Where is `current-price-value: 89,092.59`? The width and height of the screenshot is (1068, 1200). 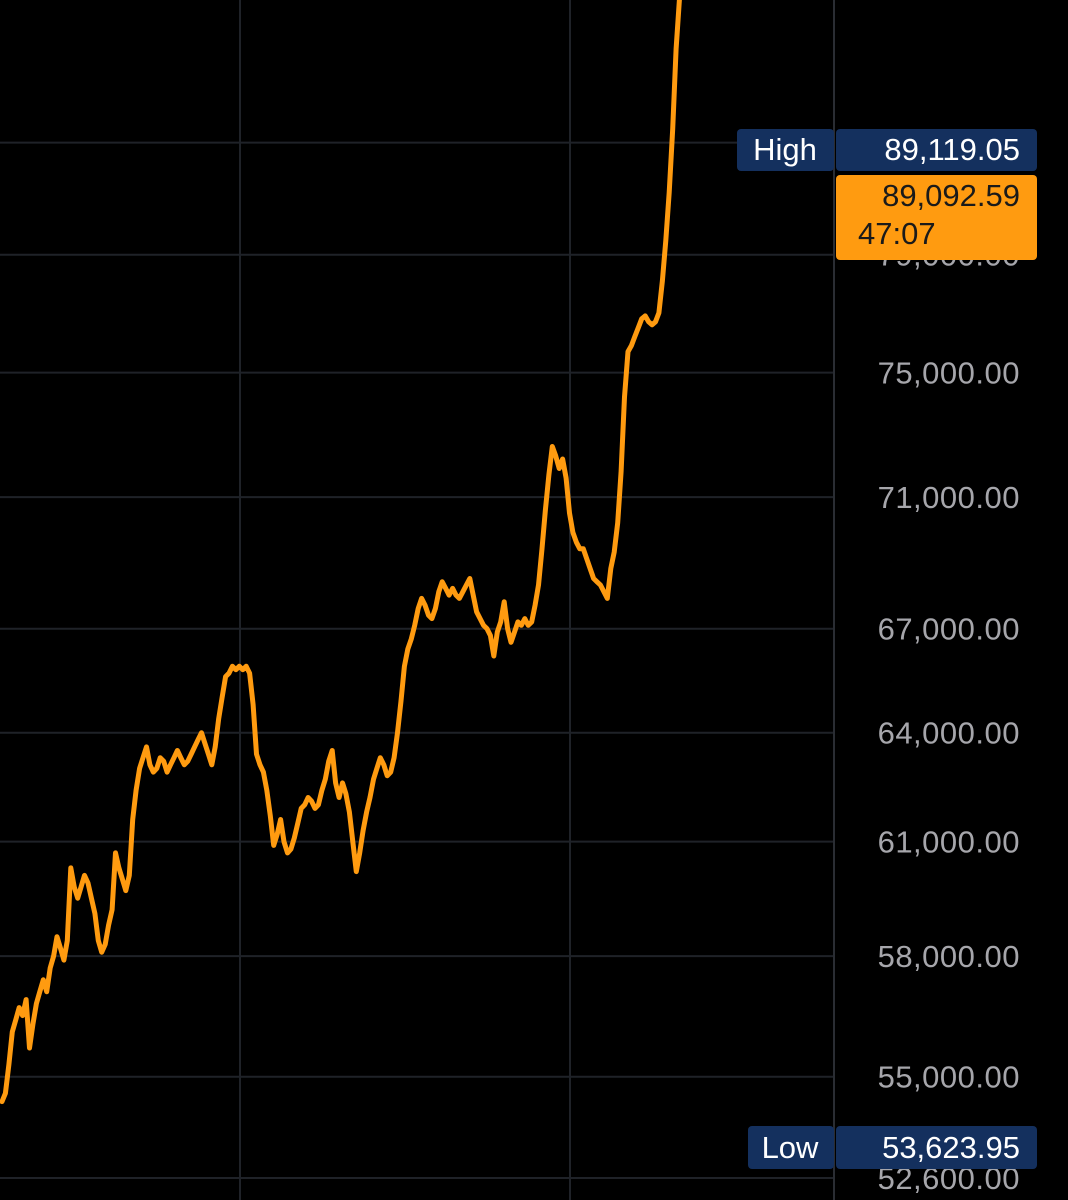 current-price-value: 89,092.59 is located at coordinates (951, 195).